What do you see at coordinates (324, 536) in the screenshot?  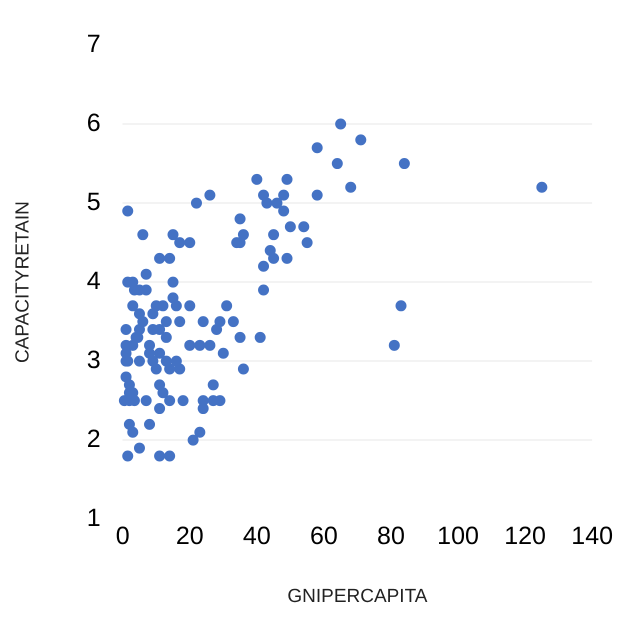 I see `x-tick-label: 60` at bounding box center [324, 536].